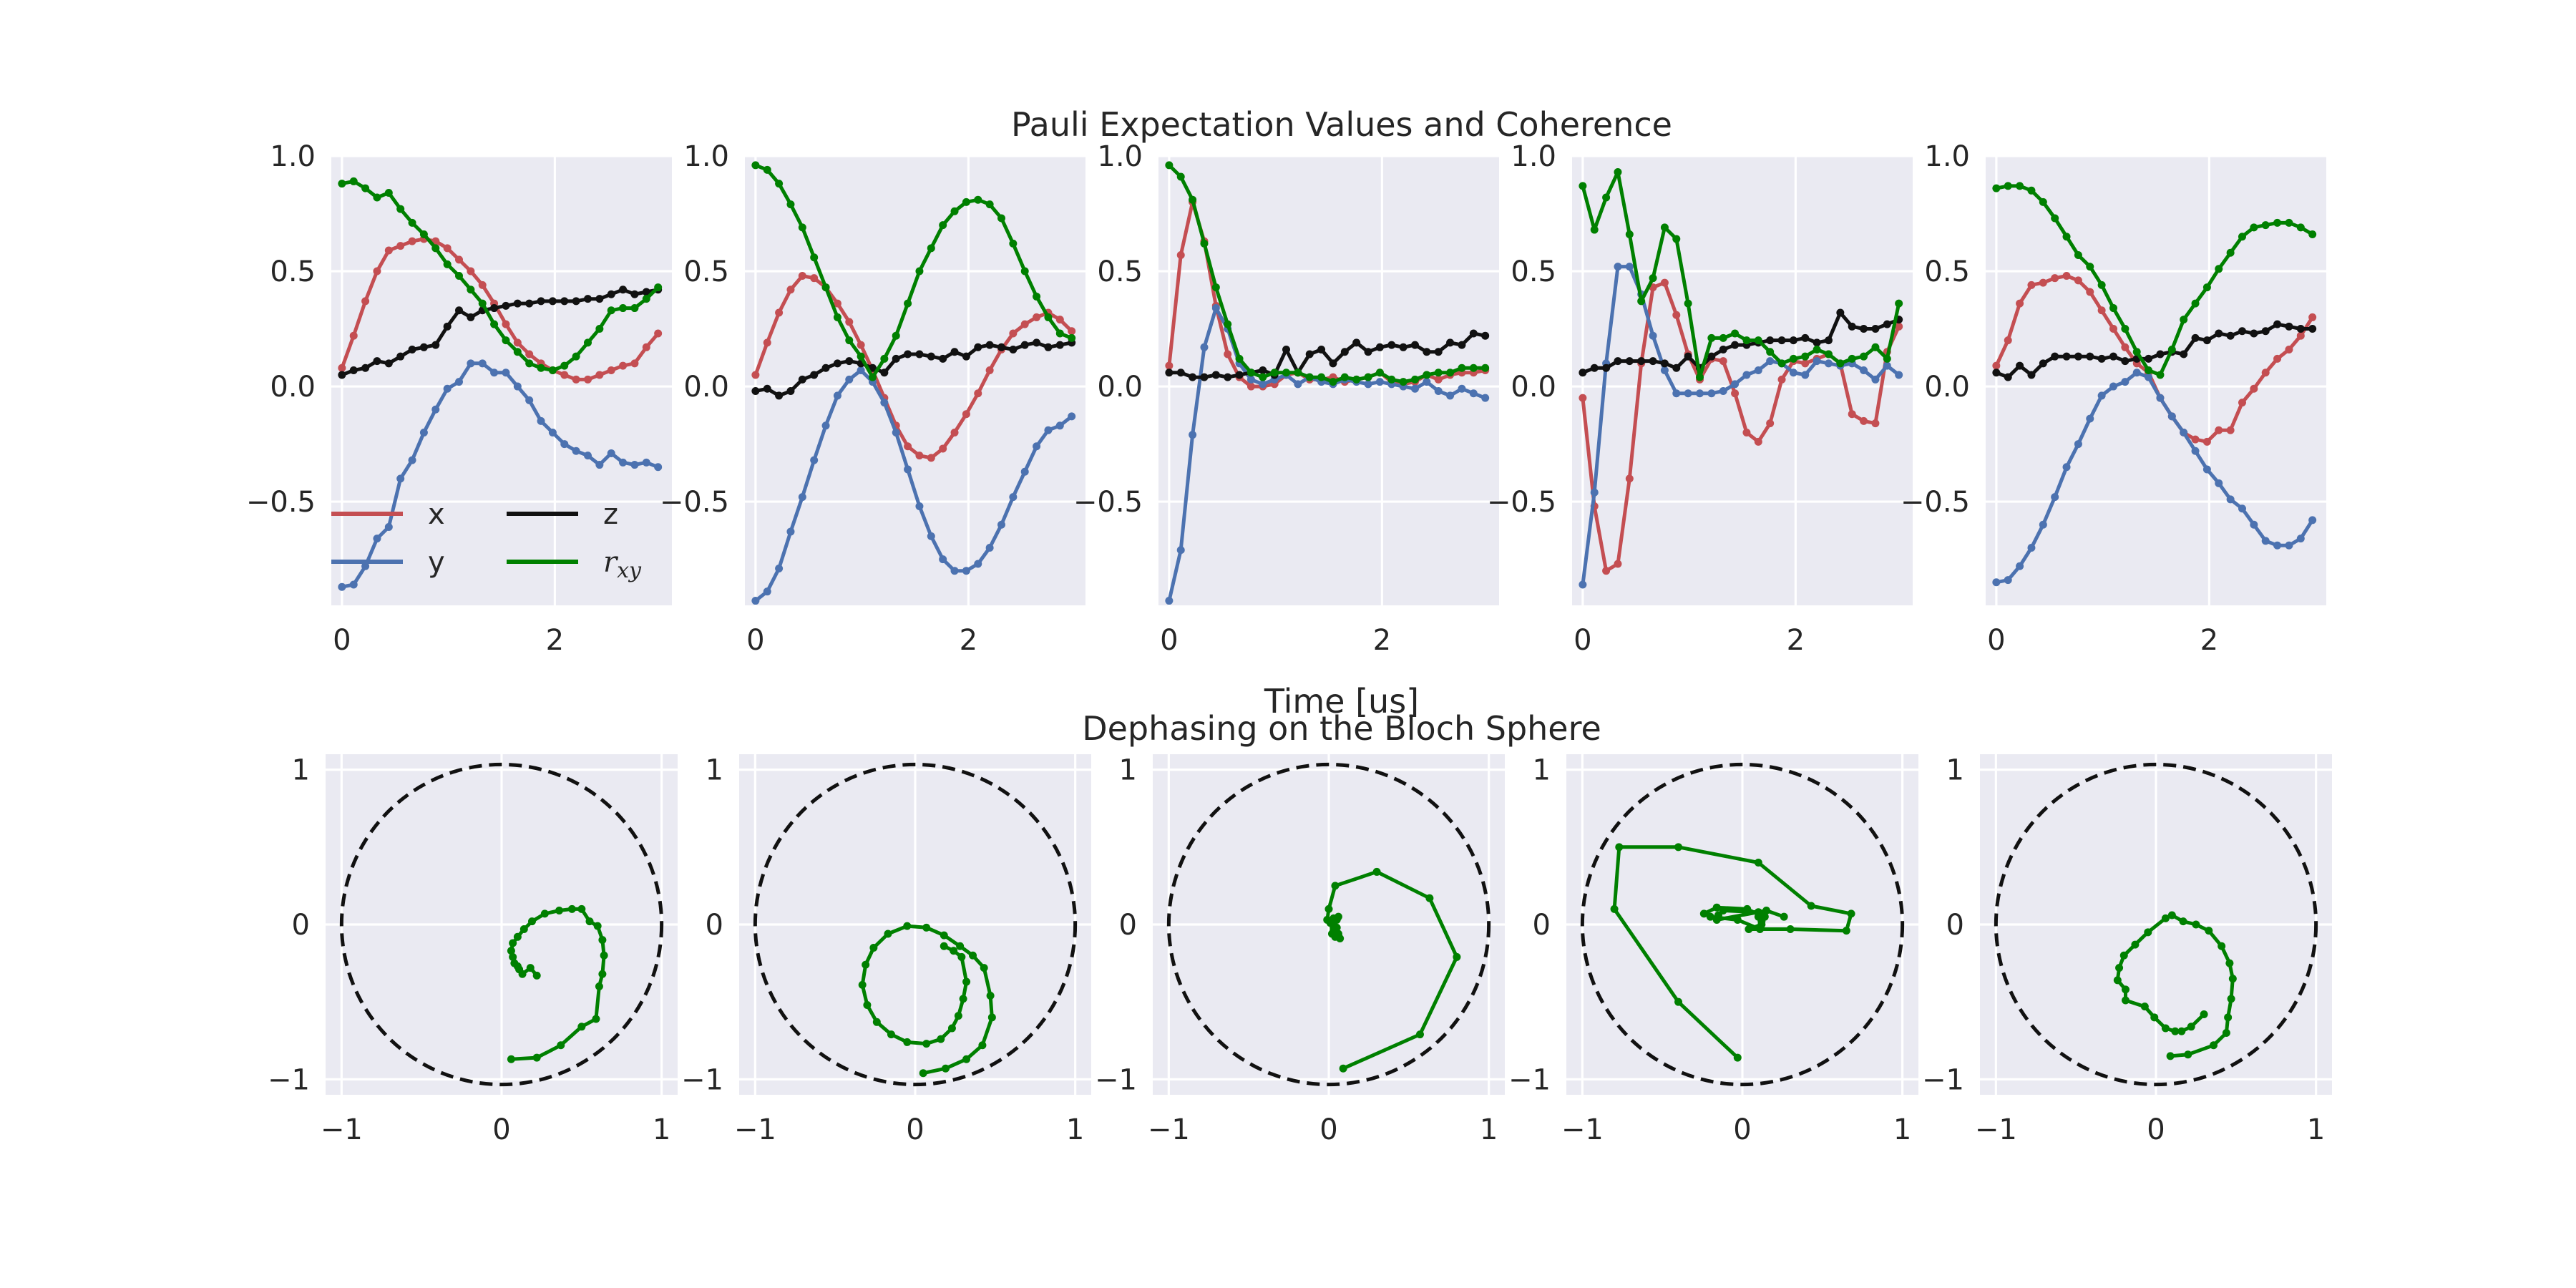  I want to click on x-tick-label: 0, so click(2156, 1129).